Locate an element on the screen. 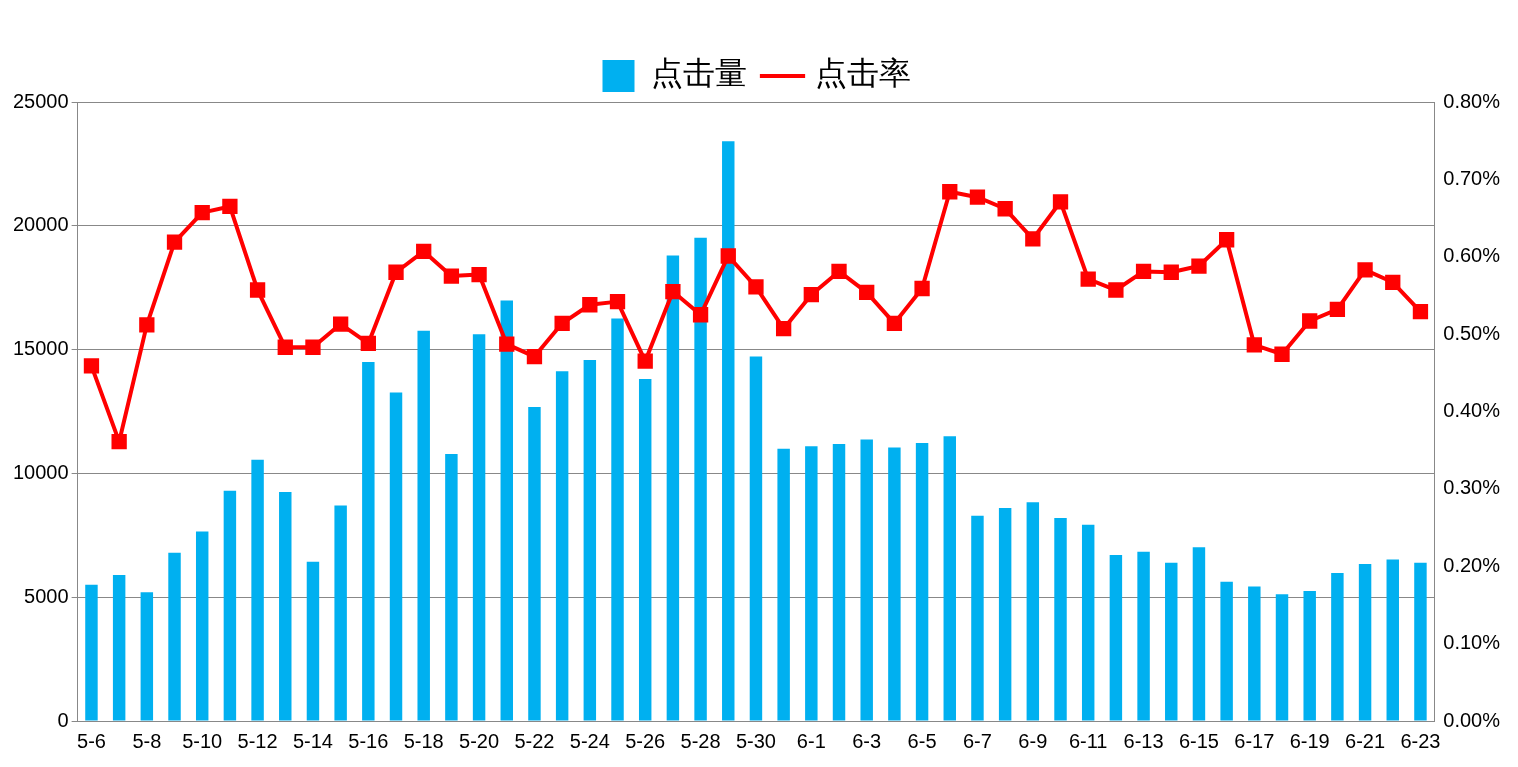 The image size is (1518, 767). x-tick-label: 6-11 is located at coordinates (1088, 740).